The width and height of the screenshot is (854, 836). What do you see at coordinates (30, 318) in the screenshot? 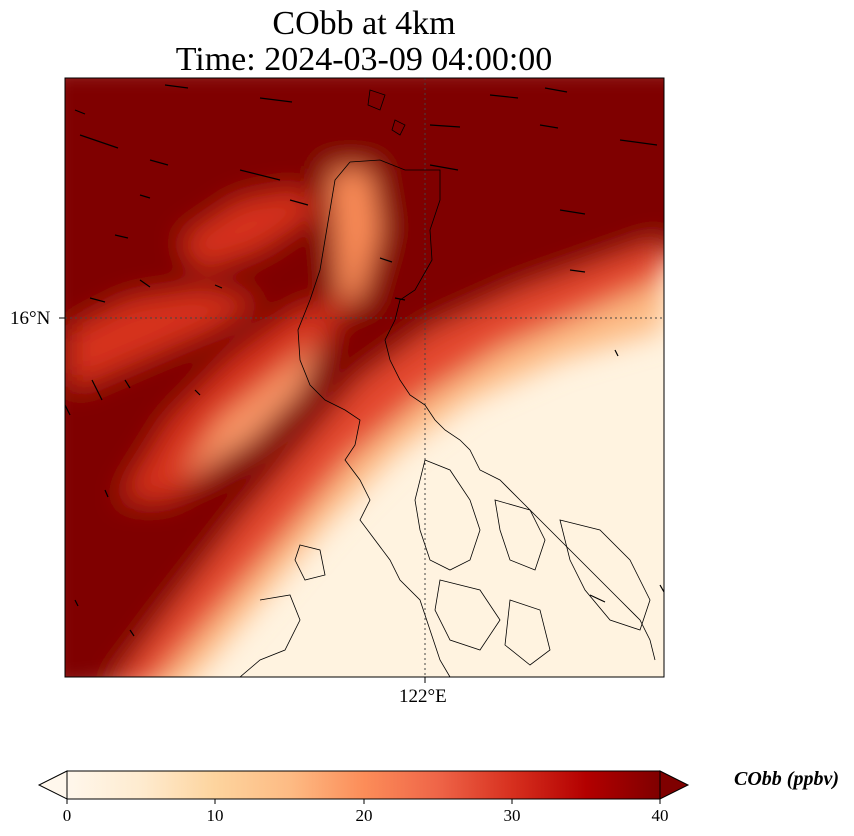
I see `latitude-tick-label: 16°N` at bounding box center [30, 318].